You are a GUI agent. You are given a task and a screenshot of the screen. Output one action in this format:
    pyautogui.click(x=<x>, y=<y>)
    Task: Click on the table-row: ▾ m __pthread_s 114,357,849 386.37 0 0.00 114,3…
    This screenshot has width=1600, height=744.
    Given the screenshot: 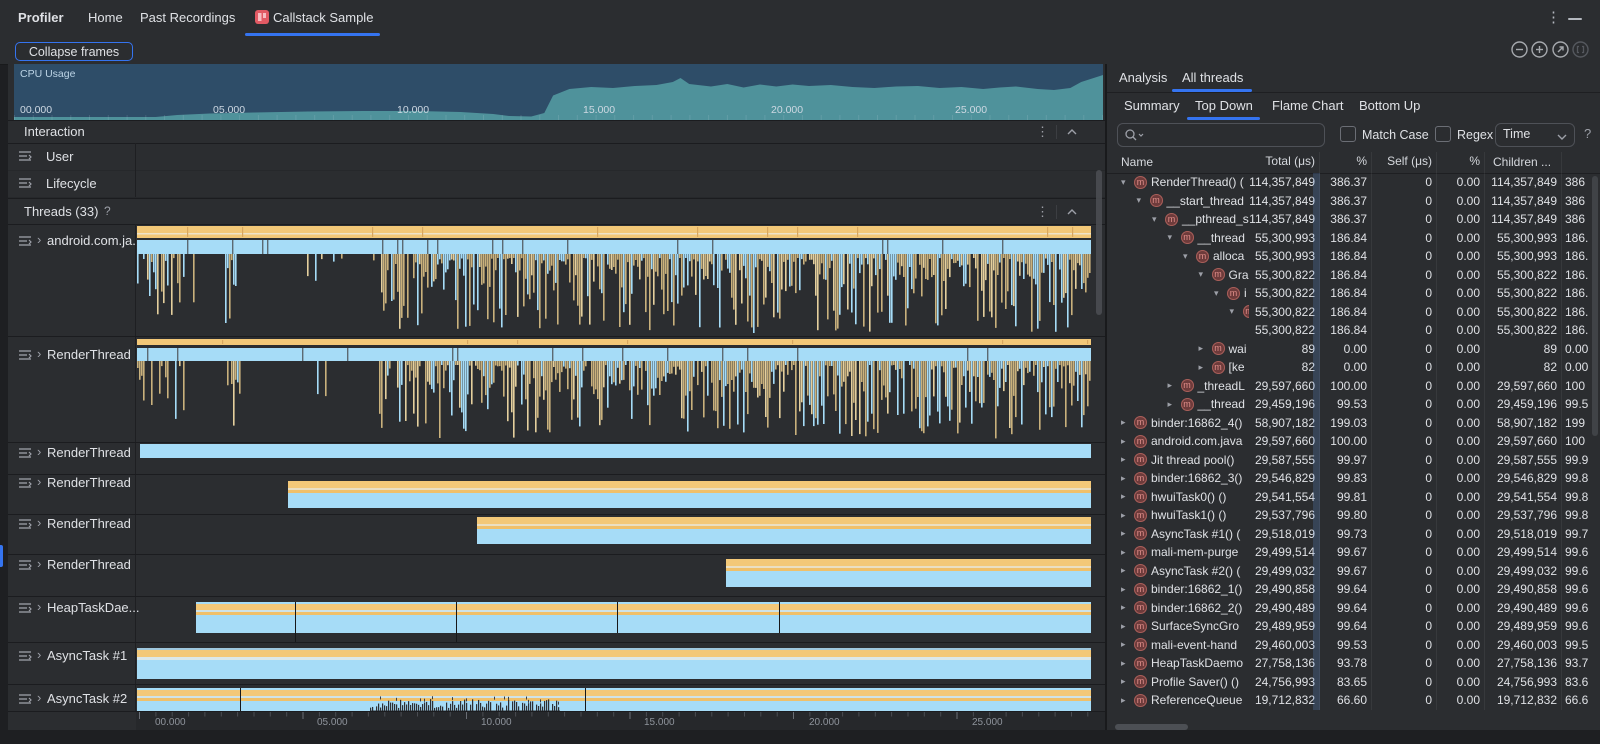 What is the action you would take?
    pyautogui.click(x=1353, y=219)
    